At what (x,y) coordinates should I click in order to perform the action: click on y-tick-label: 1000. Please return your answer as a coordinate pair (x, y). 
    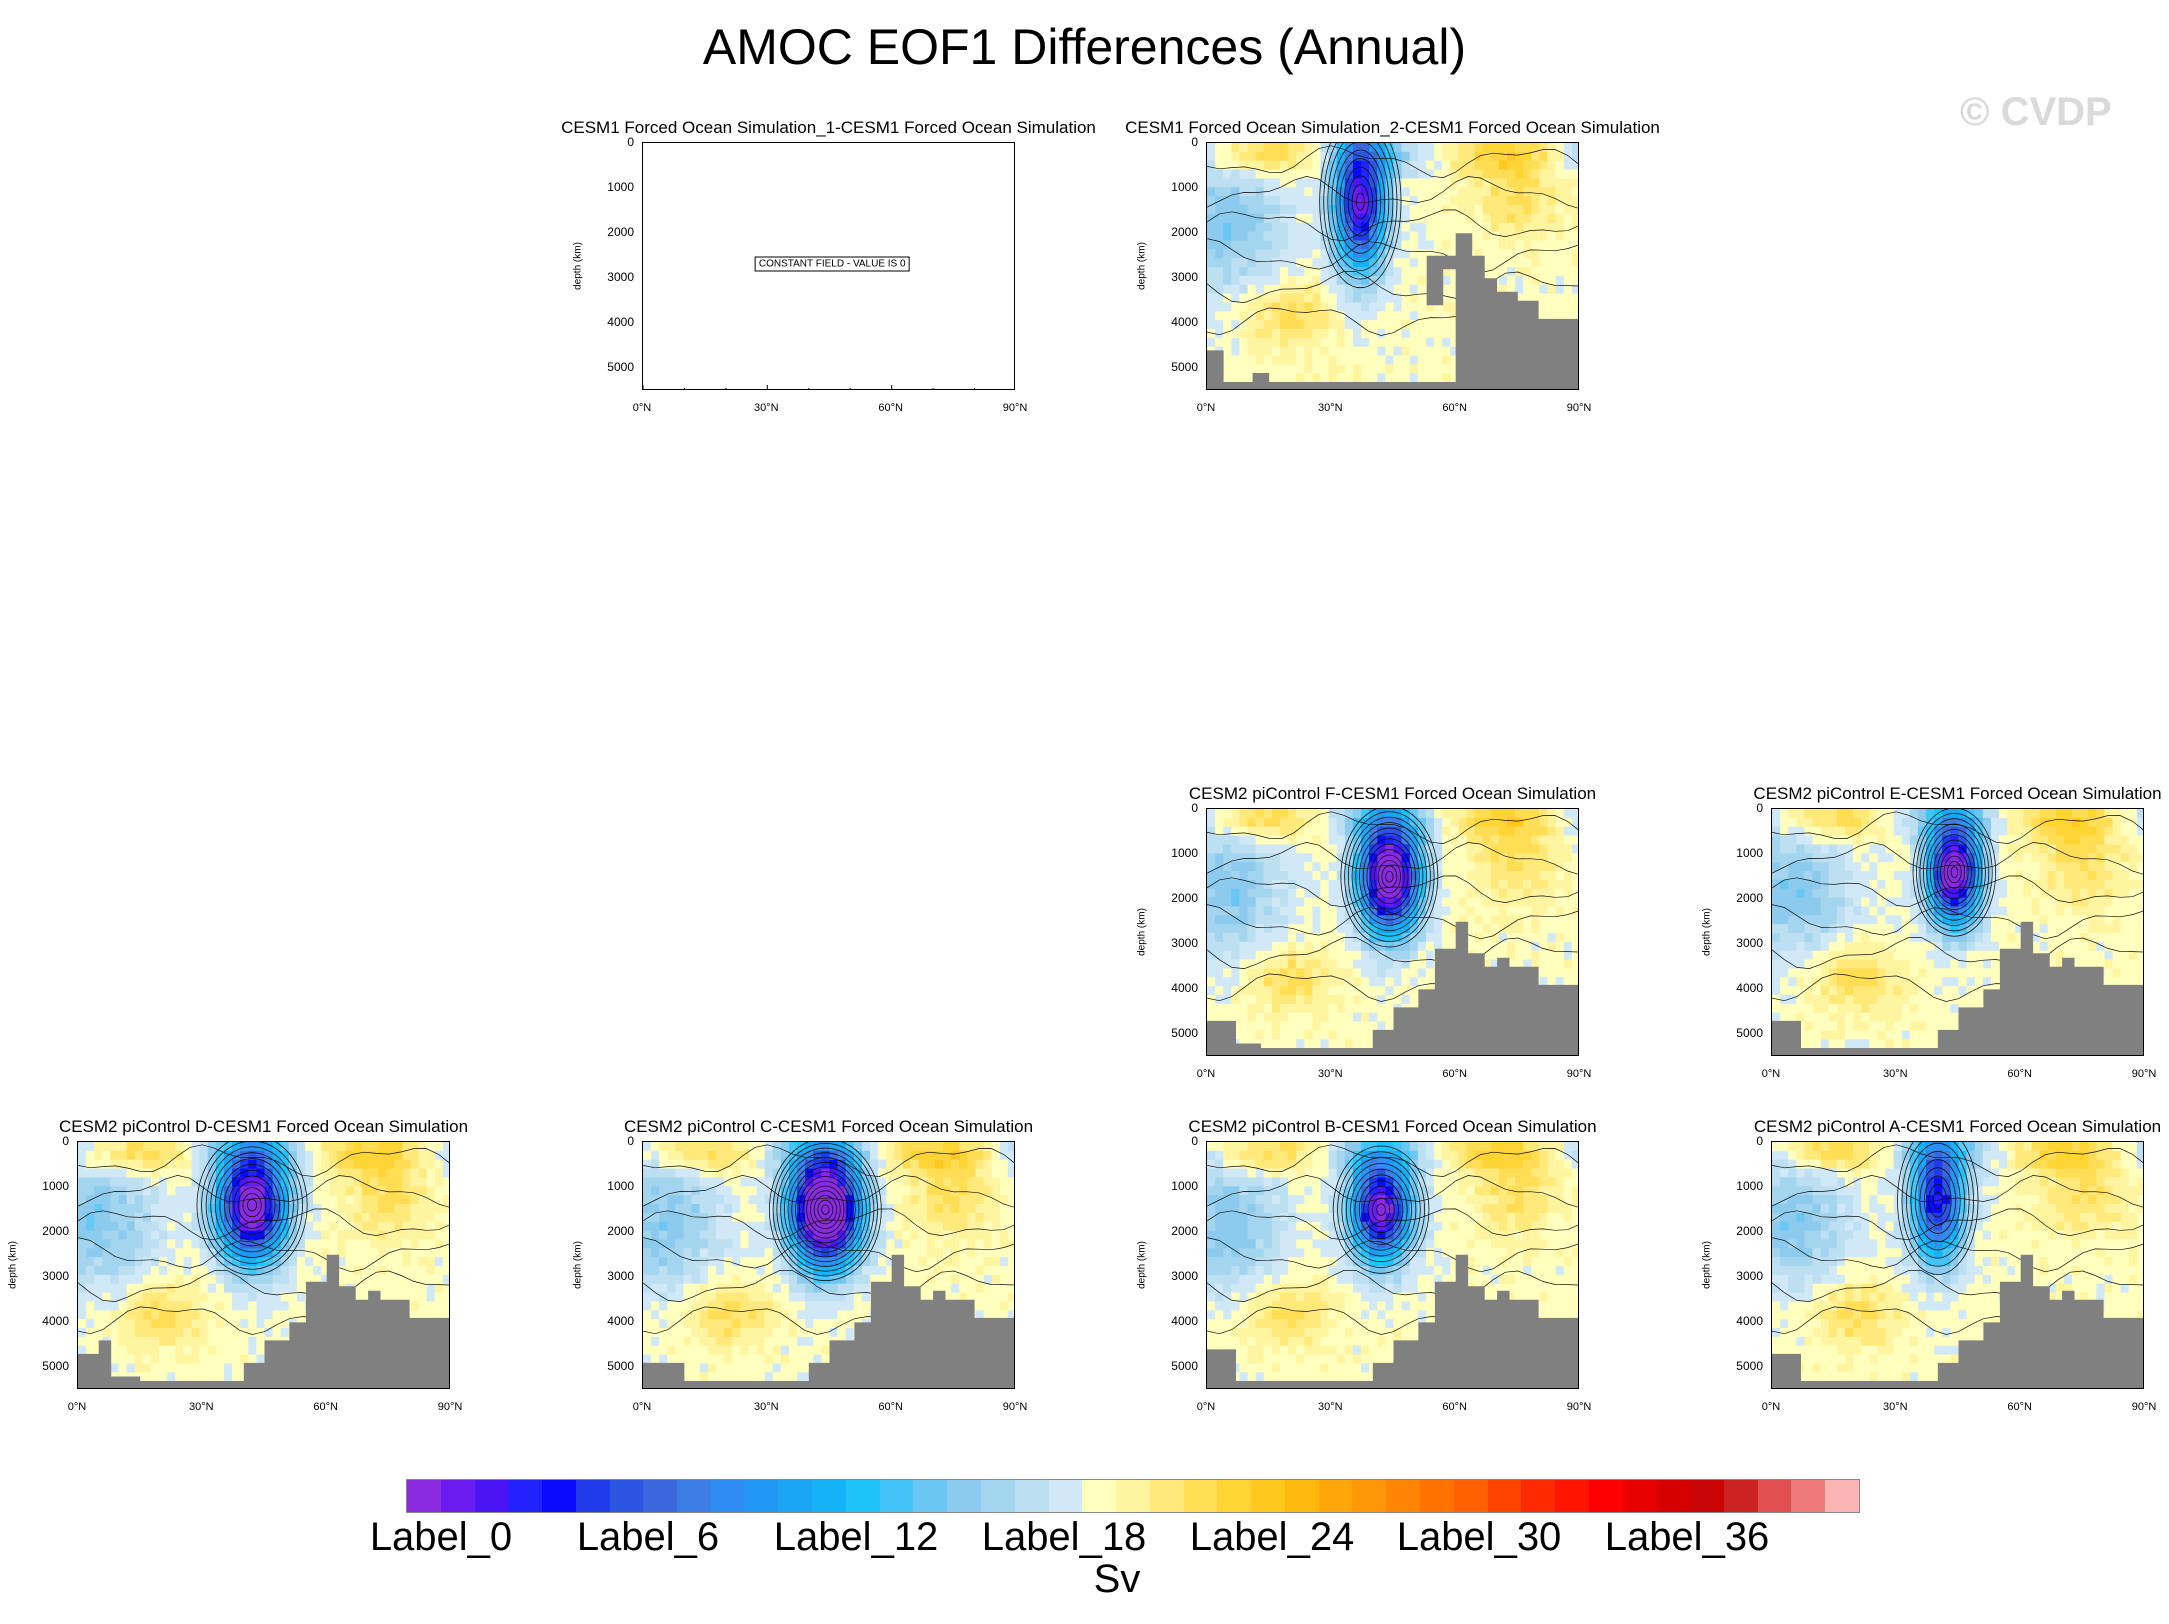
    Looking at the image, I should click on (1184, 853).